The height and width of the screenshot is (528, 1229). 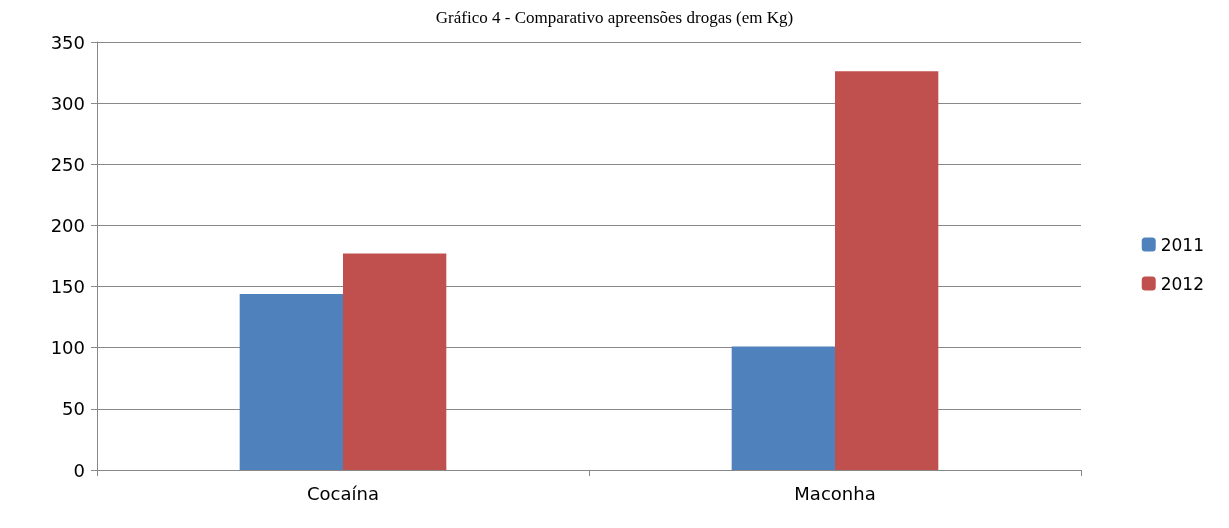 I want to click on y-tick-label: 200, so click(x=67, y=225).